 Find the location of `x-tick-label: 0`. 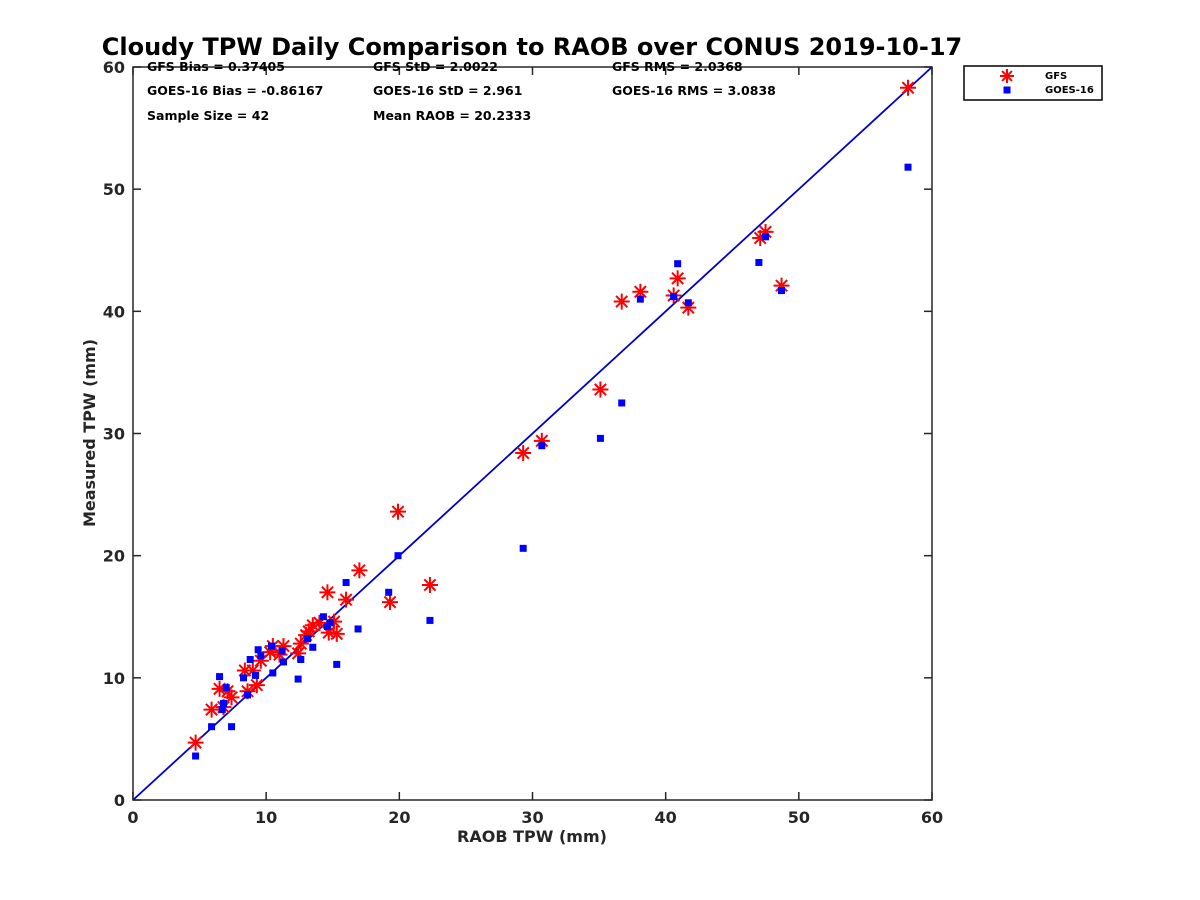

x-tick-label: 0 is located at coordinates (132, 817).